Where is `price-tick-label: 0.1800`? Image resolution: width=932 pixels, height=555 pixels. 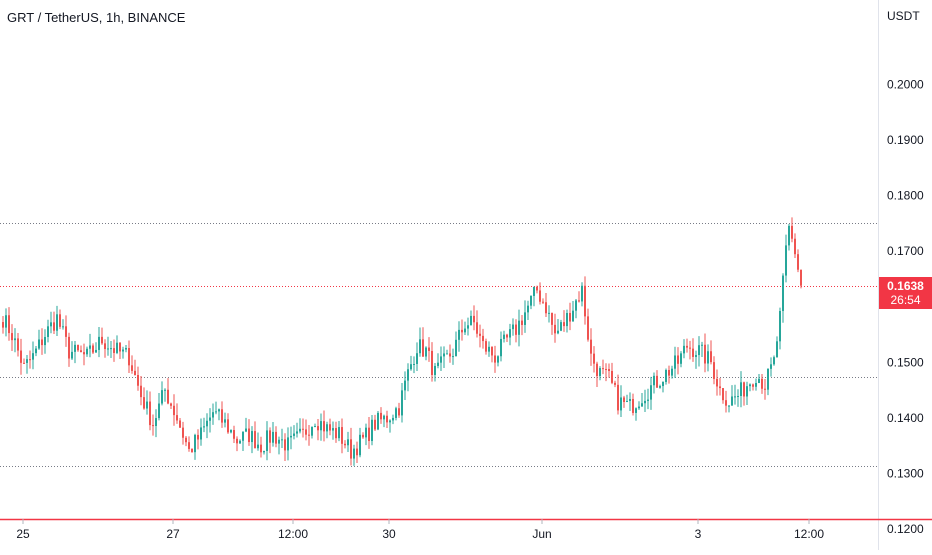
price-tick-label: 0.1800 is located at coordinates (905, 196).